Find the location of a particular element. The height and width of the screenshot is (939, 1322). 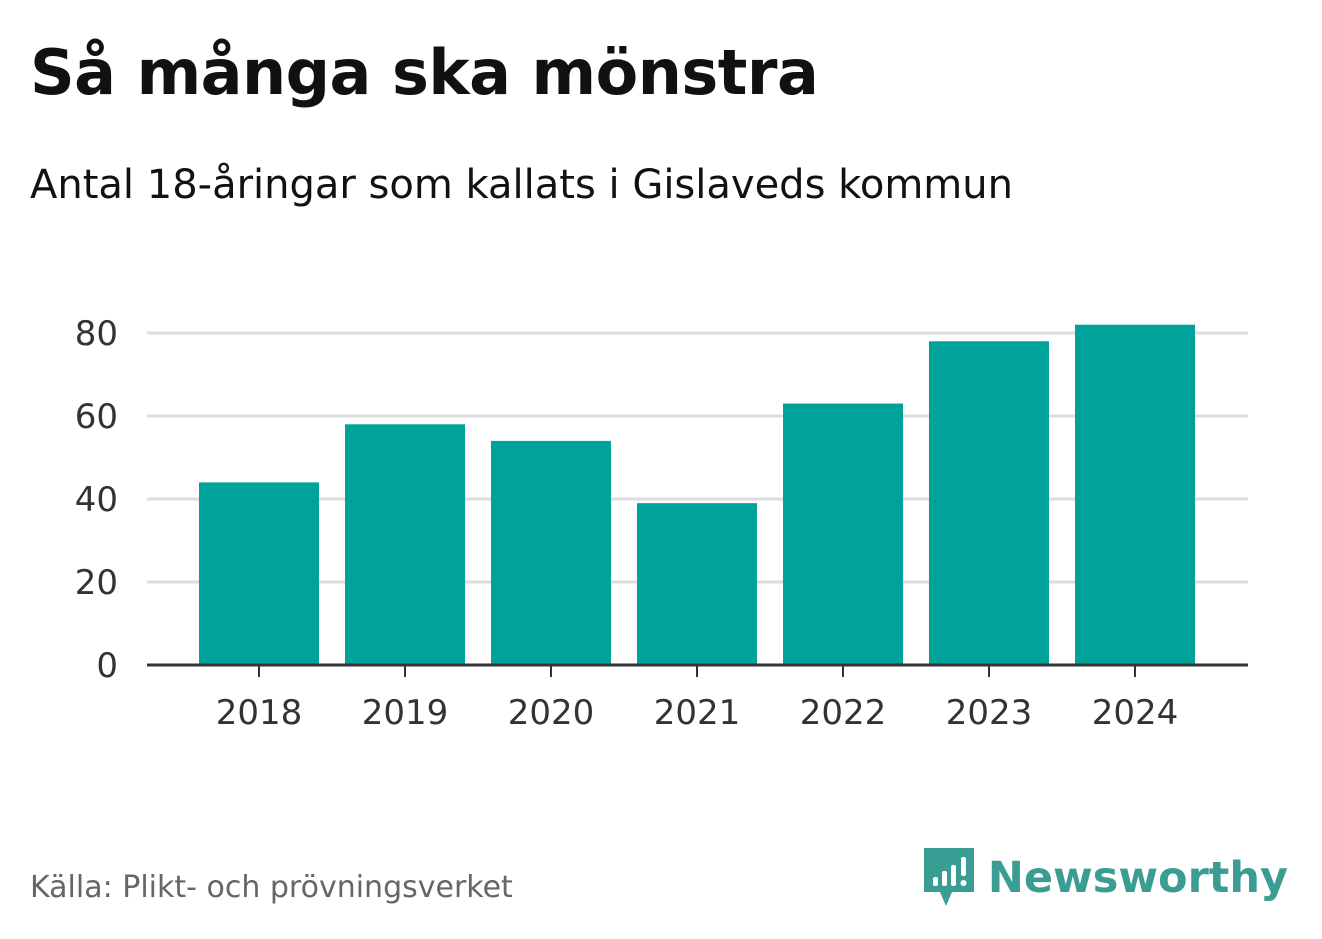

x-tick-label: 2019 is located at coordinates (405, 713).